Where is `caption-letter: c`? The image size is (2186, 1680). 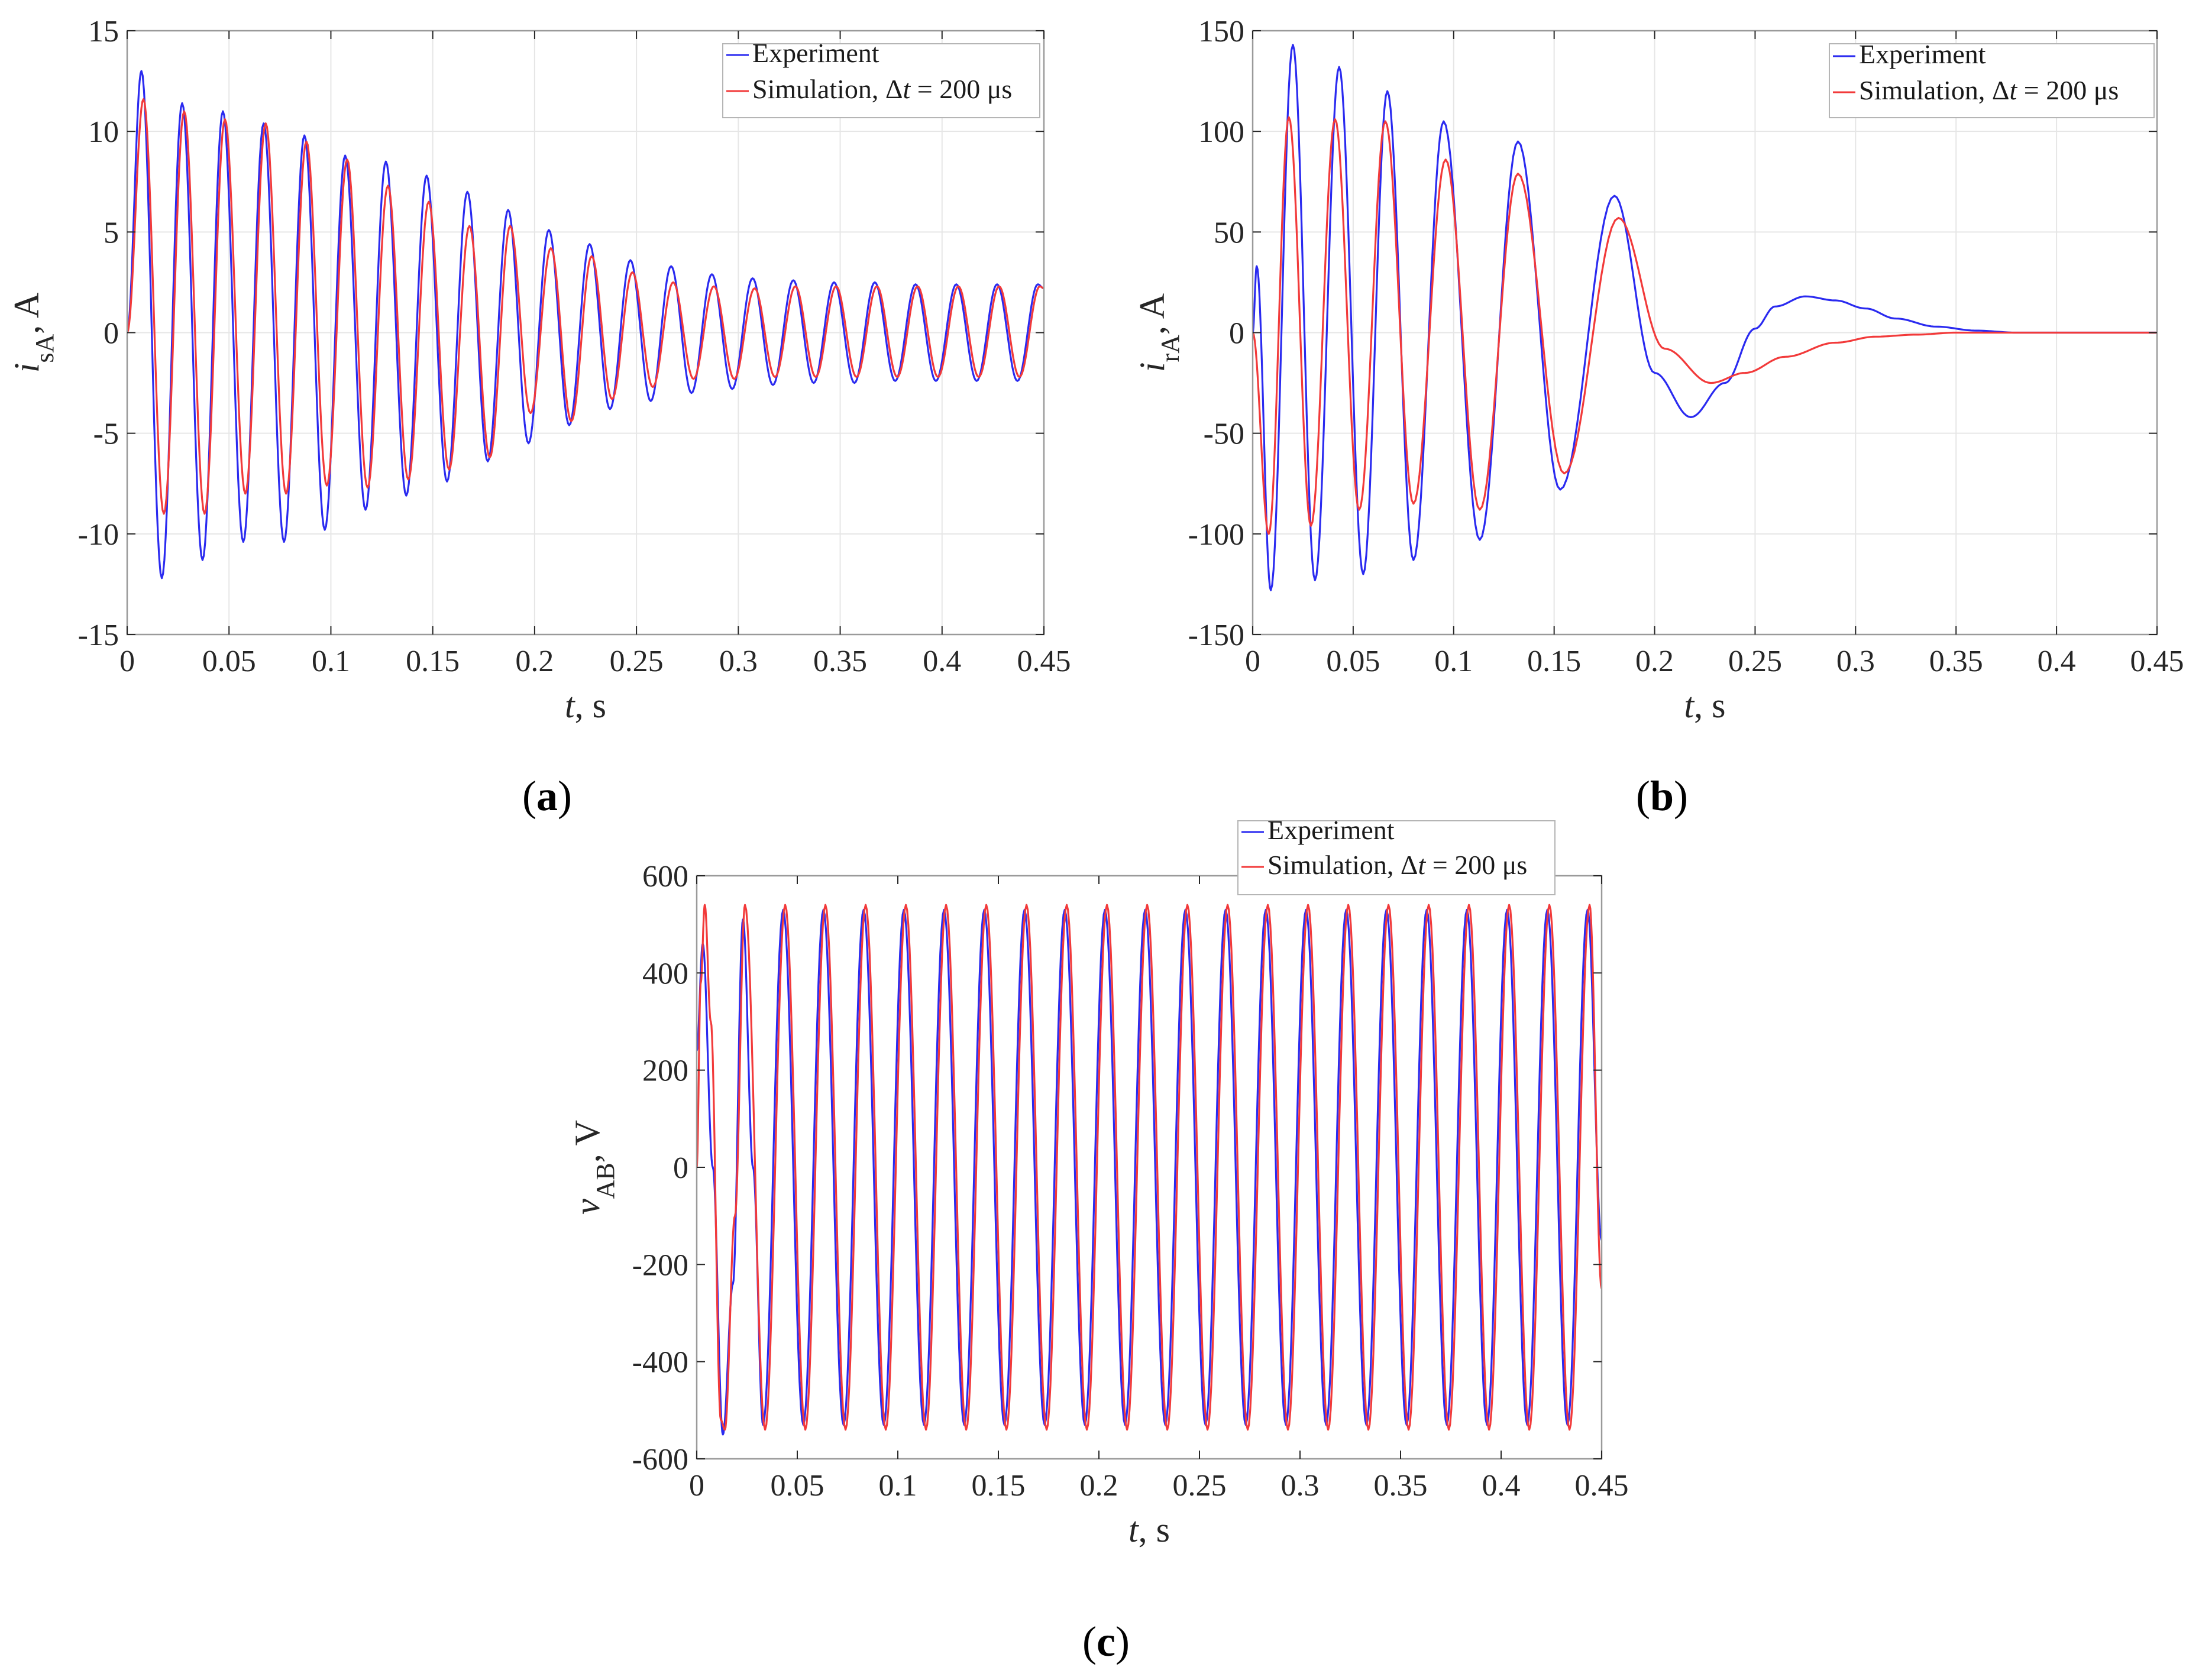
caption-letter: c is located at coordinates (1106, 1642).